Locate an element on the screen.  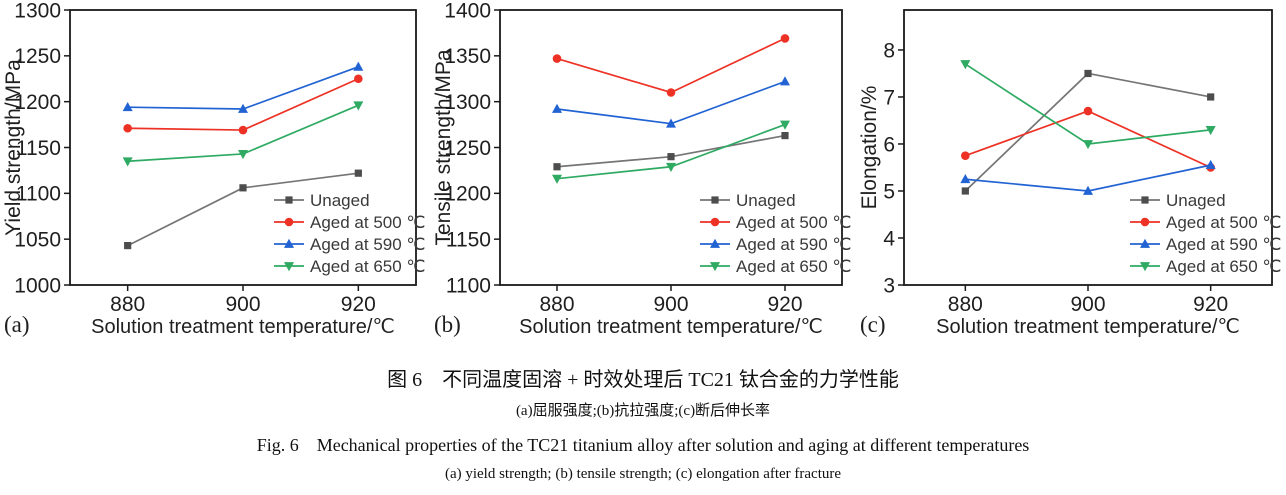
y-tick-label: 4 is located at coordinates (889, 238).